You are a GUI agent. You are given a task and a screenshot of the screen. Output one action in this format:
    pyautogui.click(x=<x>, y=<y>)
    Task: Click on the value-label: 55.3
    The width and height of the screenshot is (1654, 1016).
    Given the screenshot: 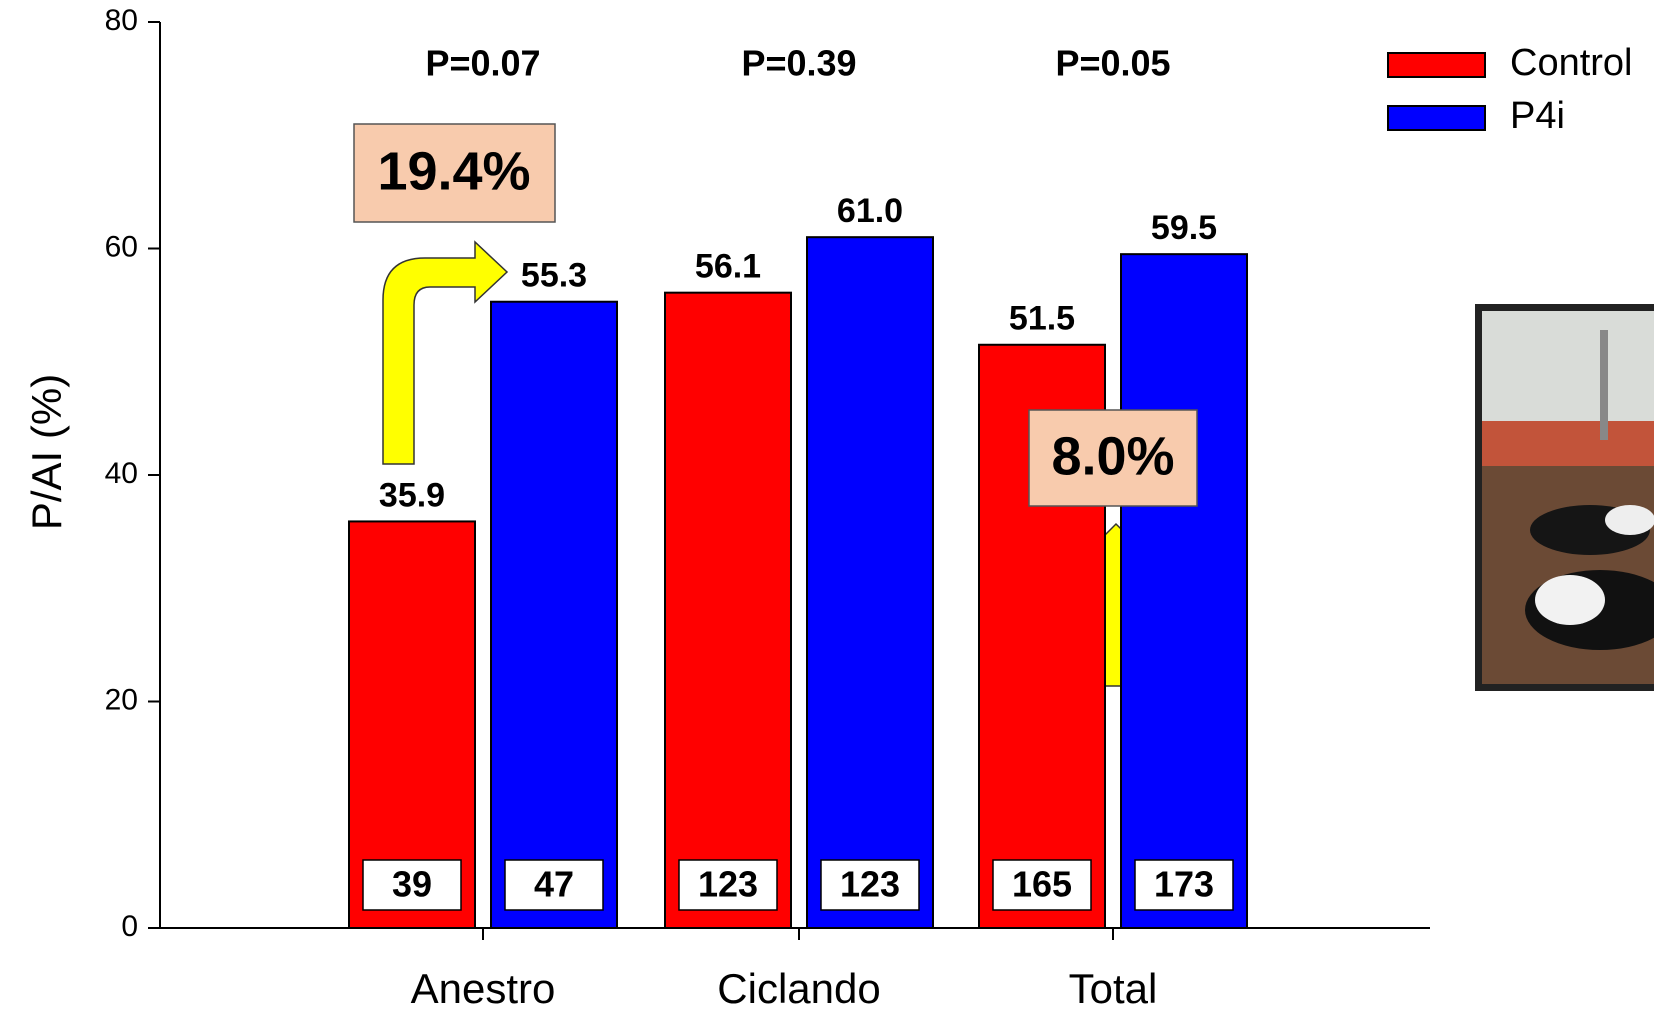 What is the action you would take?
    pyautogui.click(x=554, y=276)
    